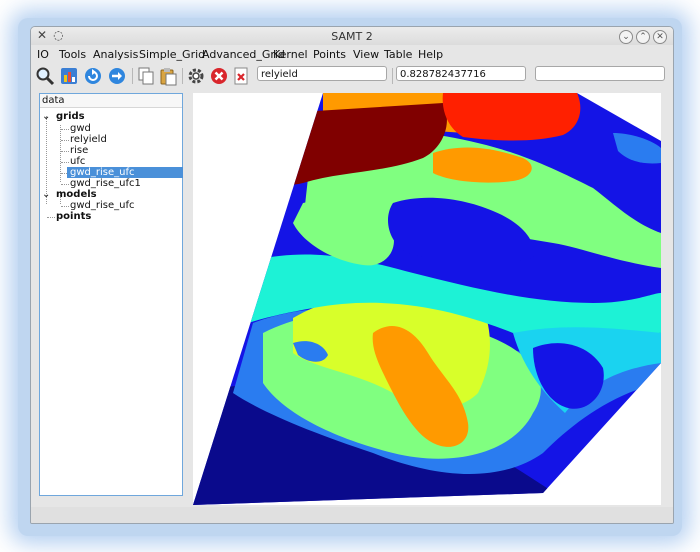 This screenshot has height=552, width=700. I want to click on value-field: 0.828782437716, so click(461, 73).